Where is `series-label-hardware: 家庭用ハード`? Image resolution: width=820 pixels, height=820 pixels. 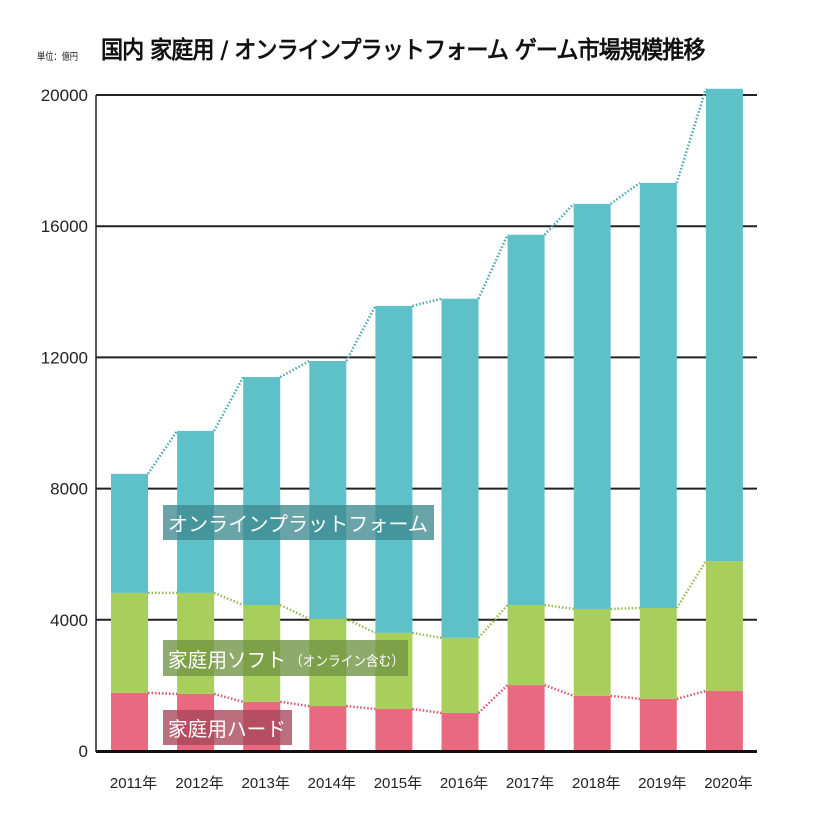 series-label-hardware: 家庭用ハード is located at coordinates (227, 729).